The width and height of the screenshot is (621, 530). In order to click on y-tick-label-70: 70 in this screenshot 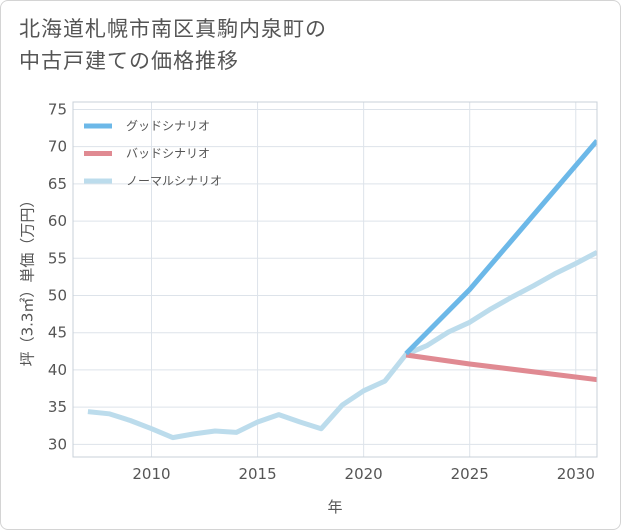, I will do `click(57, 147)`.